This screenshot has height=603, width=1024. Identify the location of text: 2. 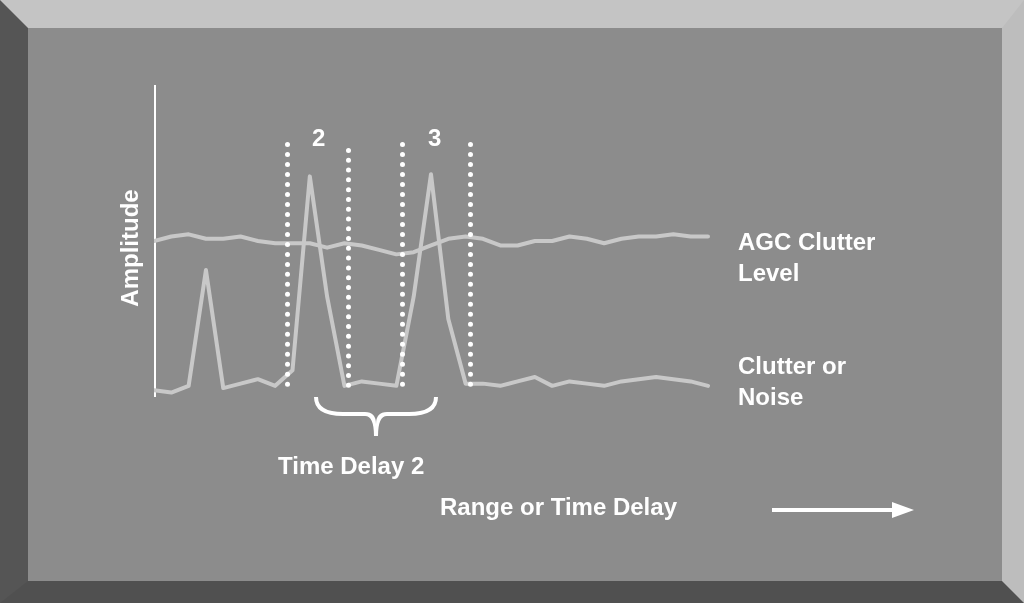
(319, 138).